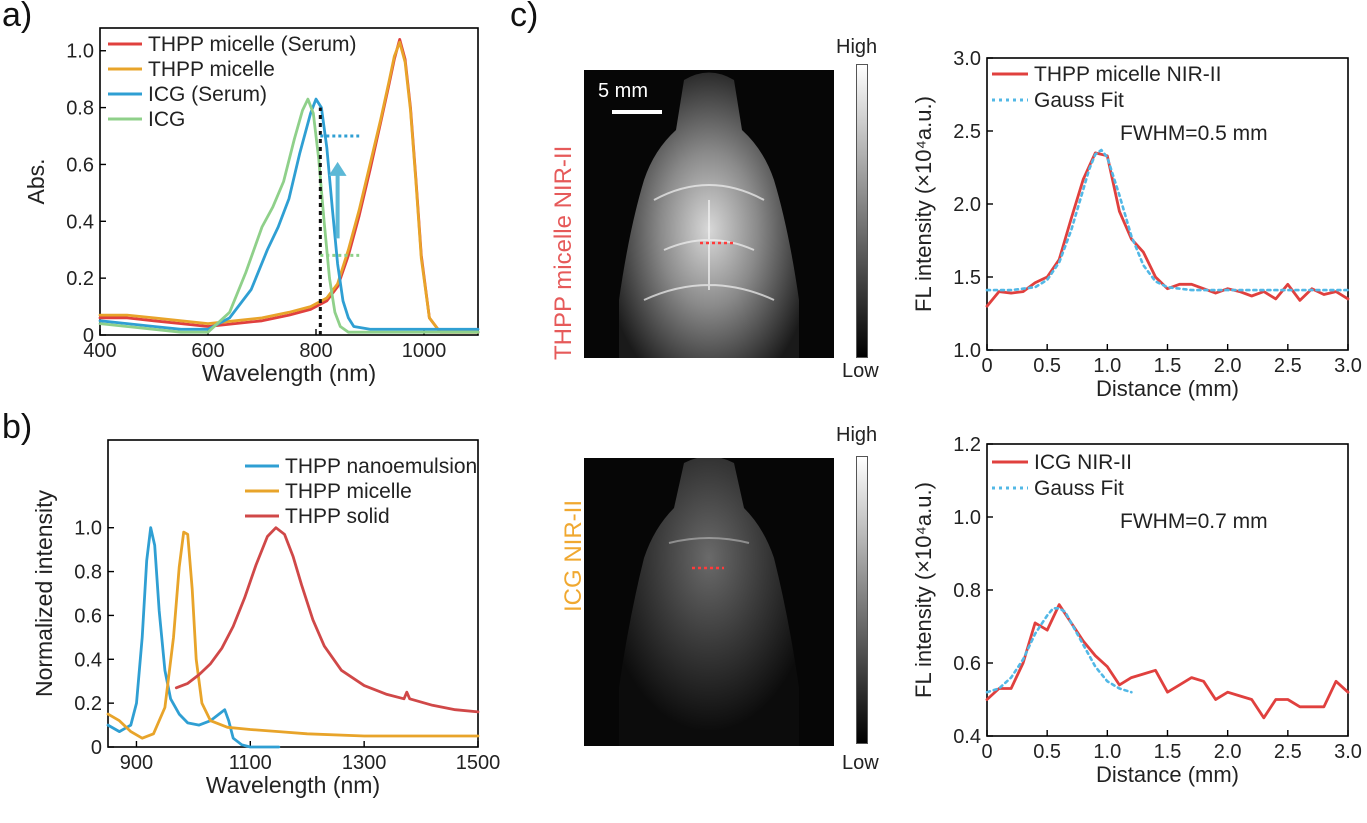  I want to click on y-tick-label-c1: 2.0, so click(967, 205).